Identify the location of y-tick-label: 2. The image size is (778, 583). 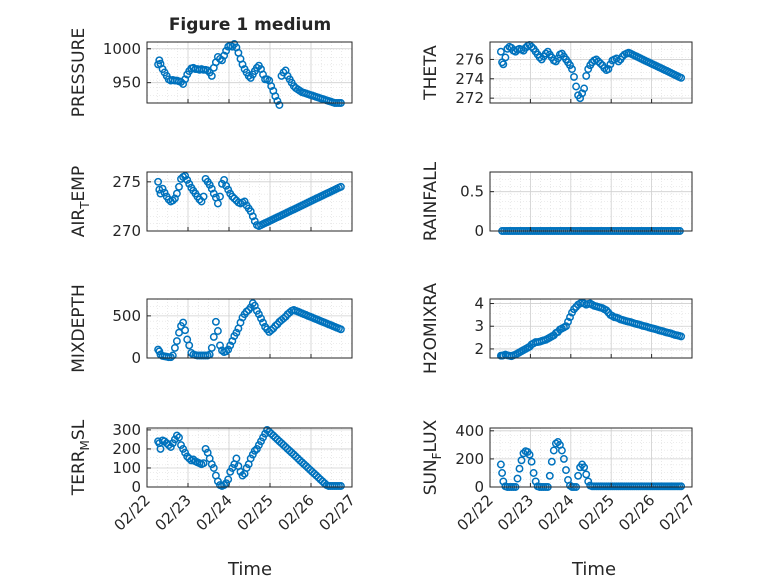
(479, 349).